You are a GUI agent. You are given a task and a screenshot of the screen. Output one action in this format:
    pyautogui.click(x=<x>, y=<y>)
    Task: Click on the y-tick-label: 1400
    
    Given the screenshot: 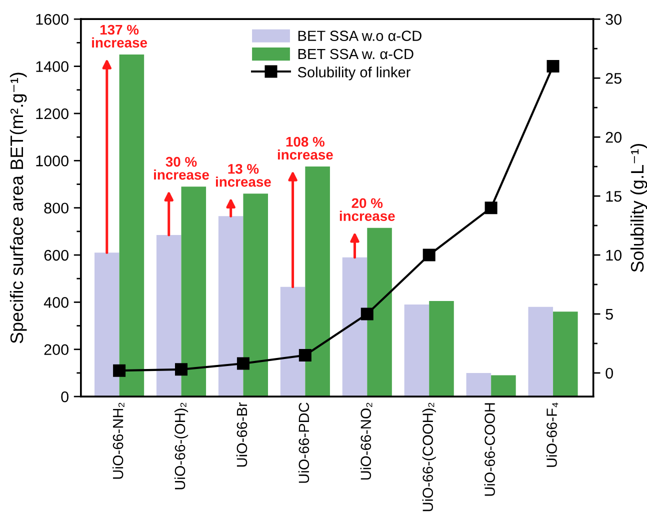 What is the action you would take?
    pyautogui.click(x=52, y=66)
    